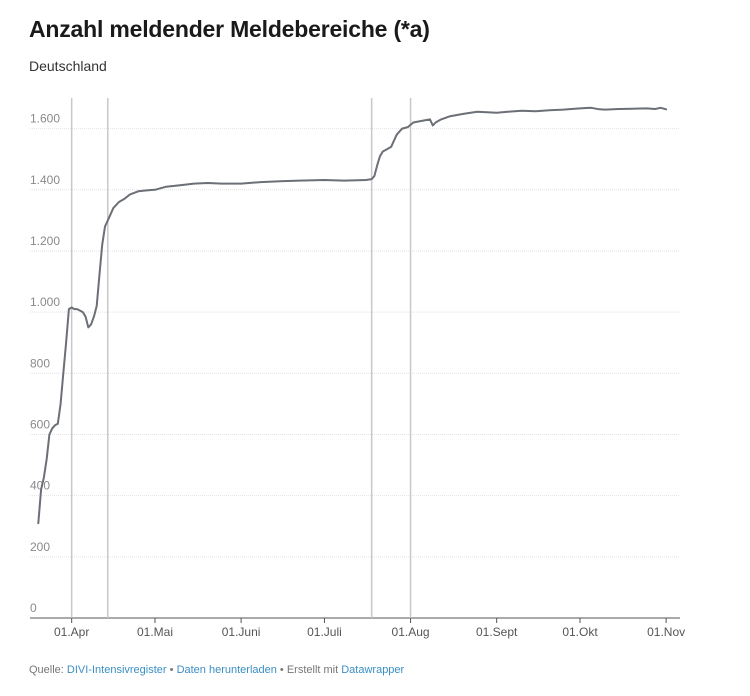 Image resolution: width=750 pixels, height=696 pixels. What do you see at coordinates (580, 632) in the screenshot?
I see `x-tick-label: 01.Okt` at bounding box center [580, 632].